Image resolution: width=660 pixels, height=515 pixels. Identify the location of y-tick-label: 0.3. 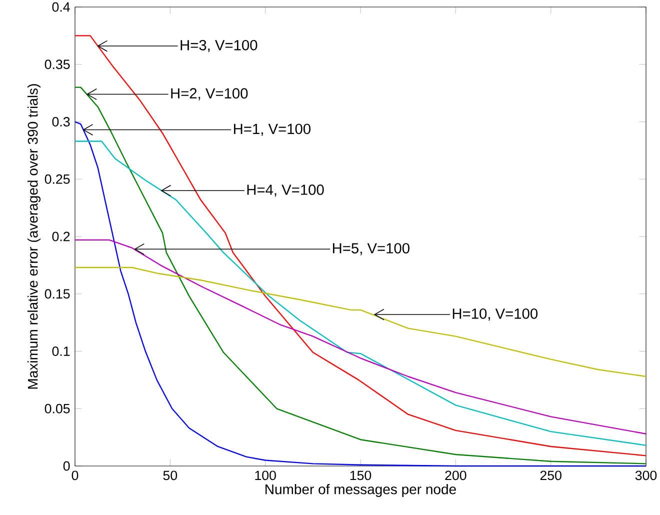
(61, 121).